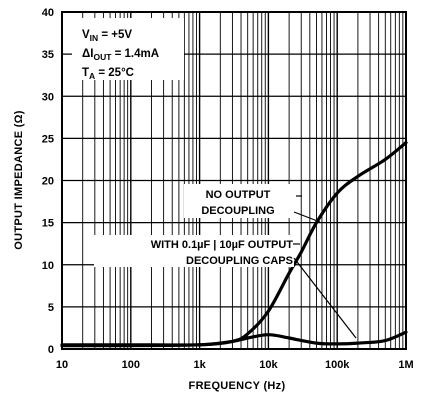 The height and width of the screenshot is (397, 427). What do you see at coordinates (48, 139) in the screenshot?
I see `y-tick-label: 25` at bounding box center [48, 139].